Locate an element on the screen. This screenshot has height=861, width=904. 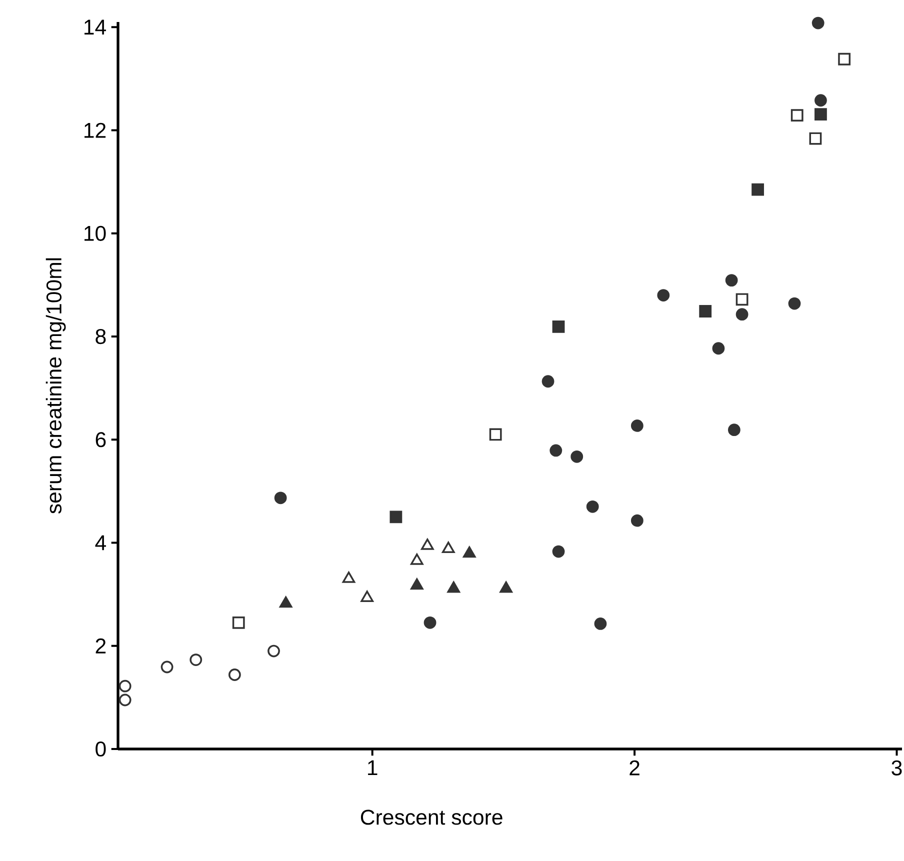
y-tick-label: 6 is located at coordinates (101, 440).